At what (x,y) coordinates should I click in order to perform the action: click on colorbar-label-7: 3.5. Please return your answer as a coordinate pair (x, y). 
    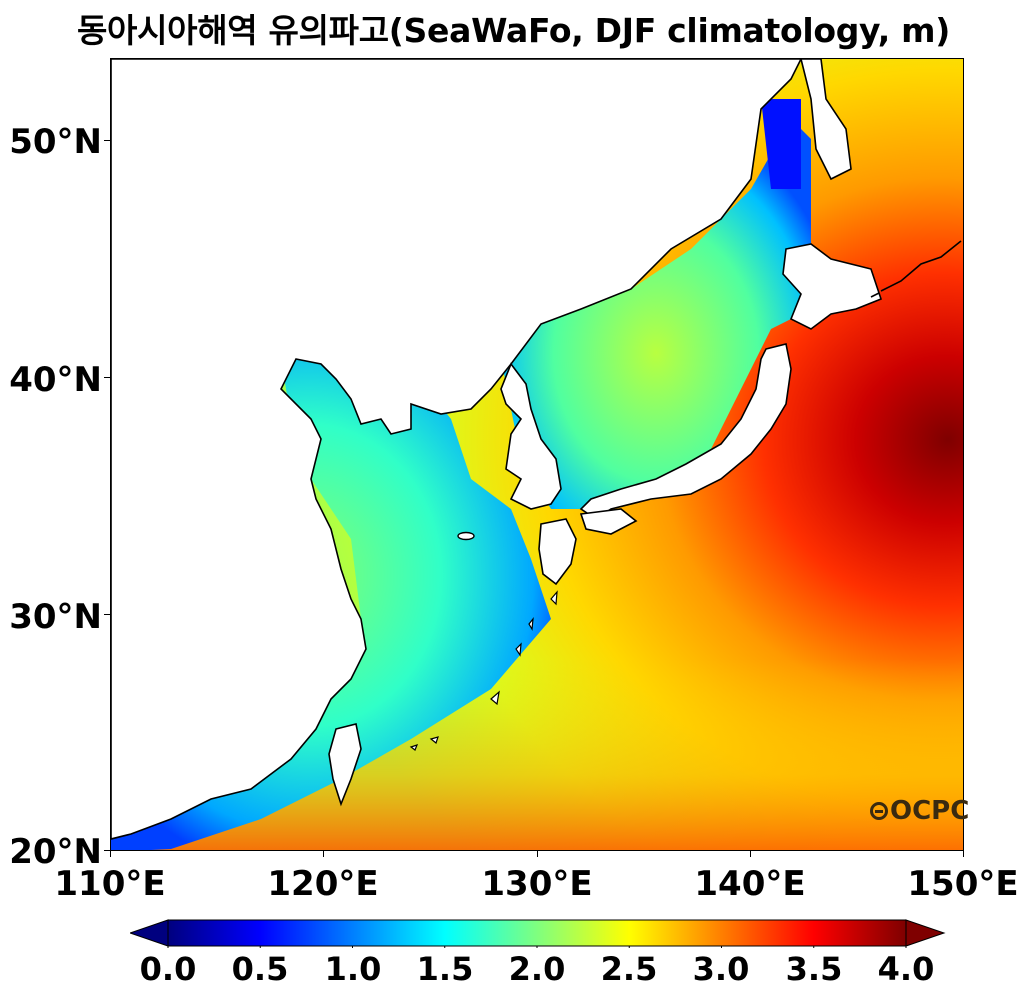
    Looking at the image, I should click on (814, 969).